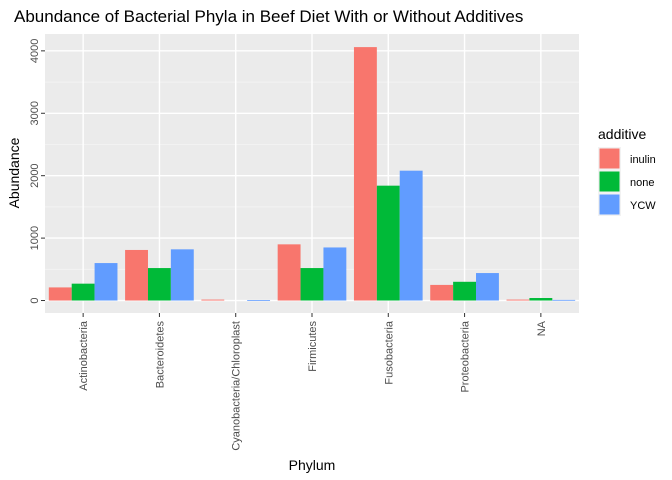 Image resolution: width=672 pixels, height=480 pixels. Describe the element at coordinates (313, 346) in the screenshot. I see `x-tick-label: Firmicutes` at that location.